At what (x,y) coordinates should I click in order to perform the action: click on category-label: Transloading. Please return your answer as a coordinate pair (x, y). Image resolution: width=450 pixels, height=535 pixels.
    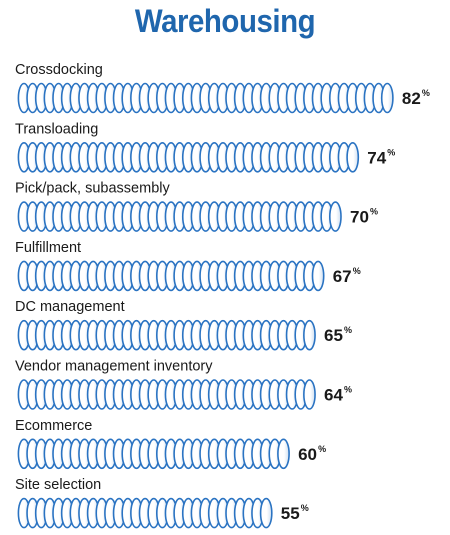
    Looking at the image, I should click on (56, 129).